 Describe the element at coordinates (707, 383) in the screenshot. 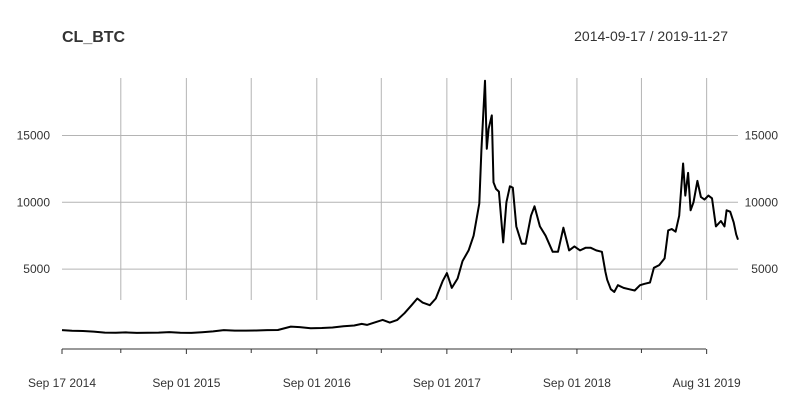

I see `x-tick-label: Aug 31 2019` at that location.